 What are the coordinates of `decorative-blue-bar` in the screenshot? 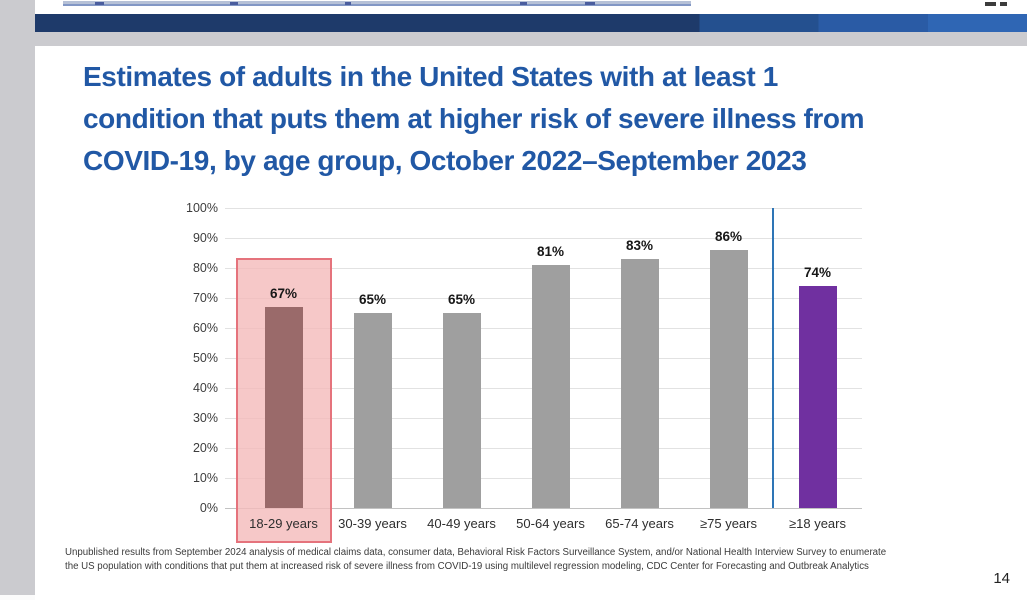 It's located at (531, 23).